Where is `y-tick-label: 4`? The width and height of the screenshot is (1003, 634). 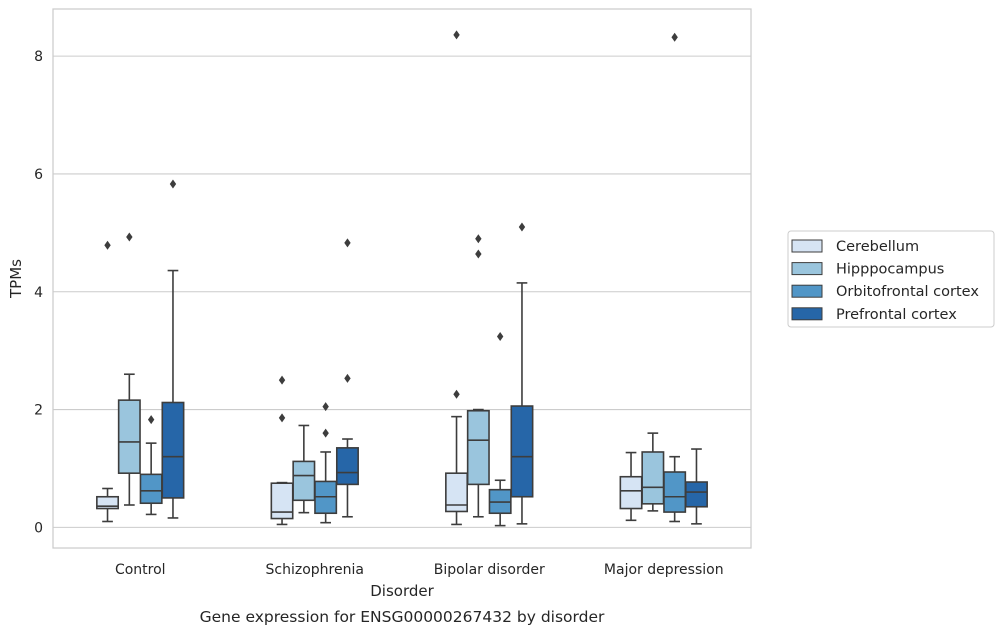
y-tick-label: 4 is located at coordinates (38, 293).